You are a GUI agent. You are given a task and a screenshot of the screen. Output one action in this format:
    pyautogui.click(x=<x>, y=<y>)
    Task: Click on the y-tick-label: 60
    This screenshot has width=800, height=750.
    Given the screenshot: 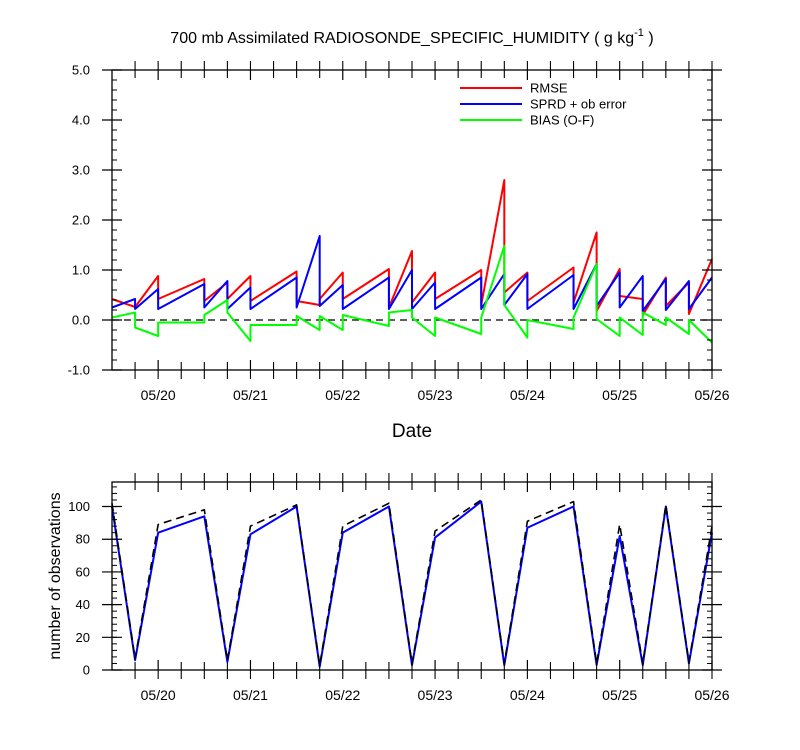 What is the action you would take?
    pyautogui.click(x=83, y=571)
    